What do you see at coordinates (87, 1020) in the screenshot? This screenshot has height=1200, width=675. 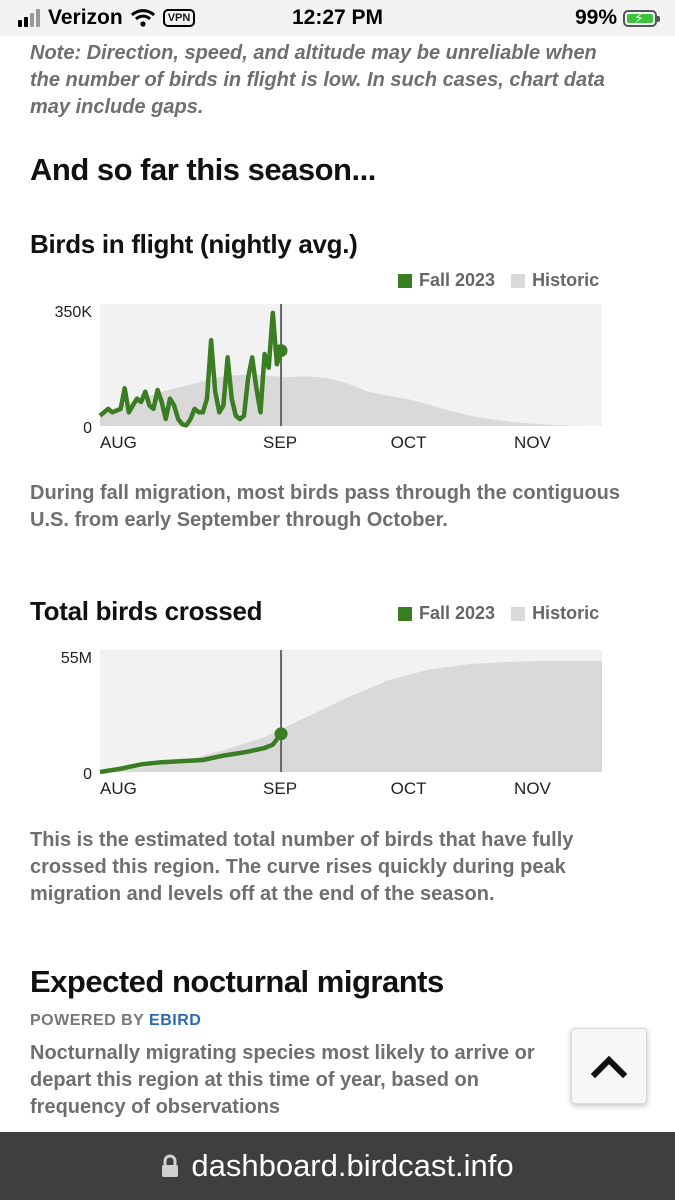 I see `powered-by-label: POWERED BY` at bounding box center [87, 1020].